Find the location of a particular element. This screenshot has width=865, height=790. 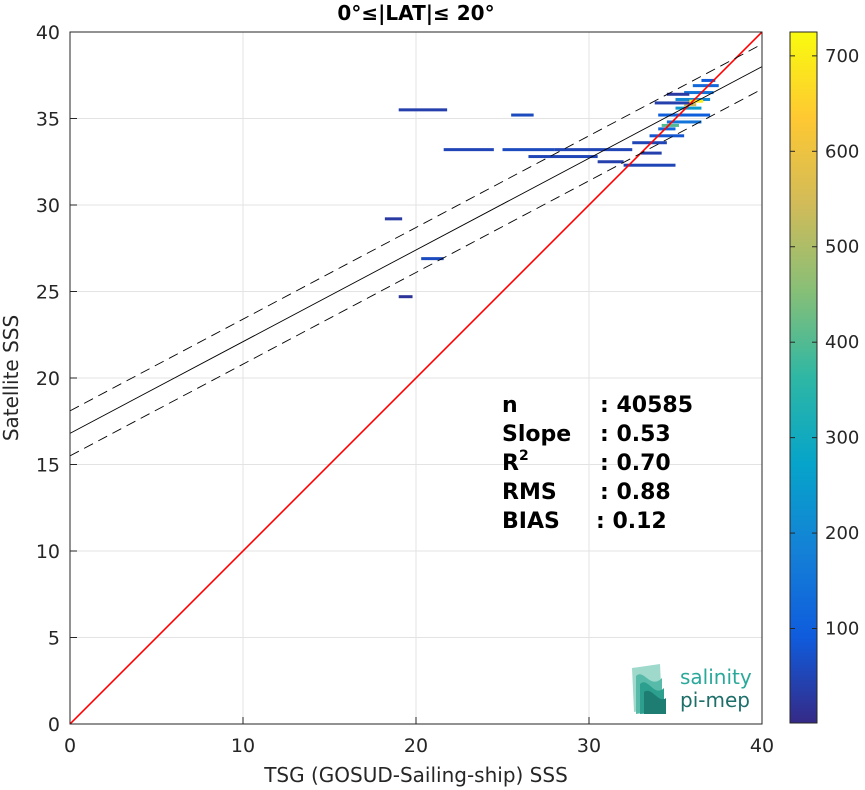

y-tick-label: 25 is located at coordinates (48, 293).